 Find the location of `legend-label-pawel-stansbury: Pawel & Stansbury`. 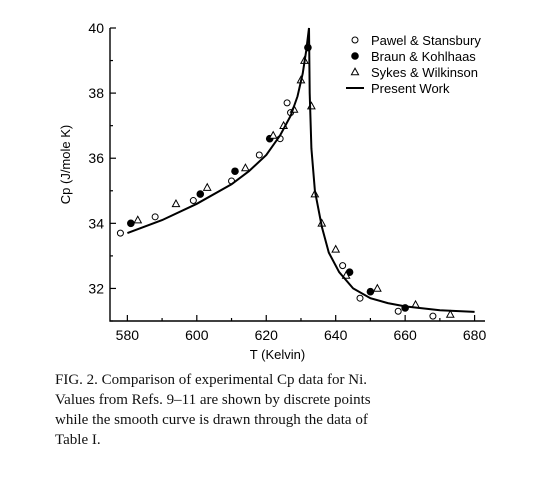

legend-label-pawel-stansbury: Pawel & Stansbury is located at coordinates (426, 40).